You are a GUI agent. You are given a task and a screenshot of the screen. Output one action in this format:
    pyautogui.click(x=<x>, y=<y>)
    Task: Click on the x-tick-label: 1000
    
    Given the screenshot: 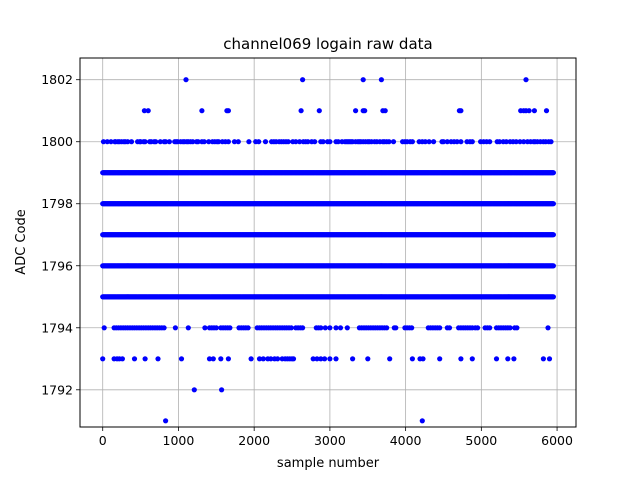 What is the action you would take?
    pyautogui.click(x=179, y=440)
    